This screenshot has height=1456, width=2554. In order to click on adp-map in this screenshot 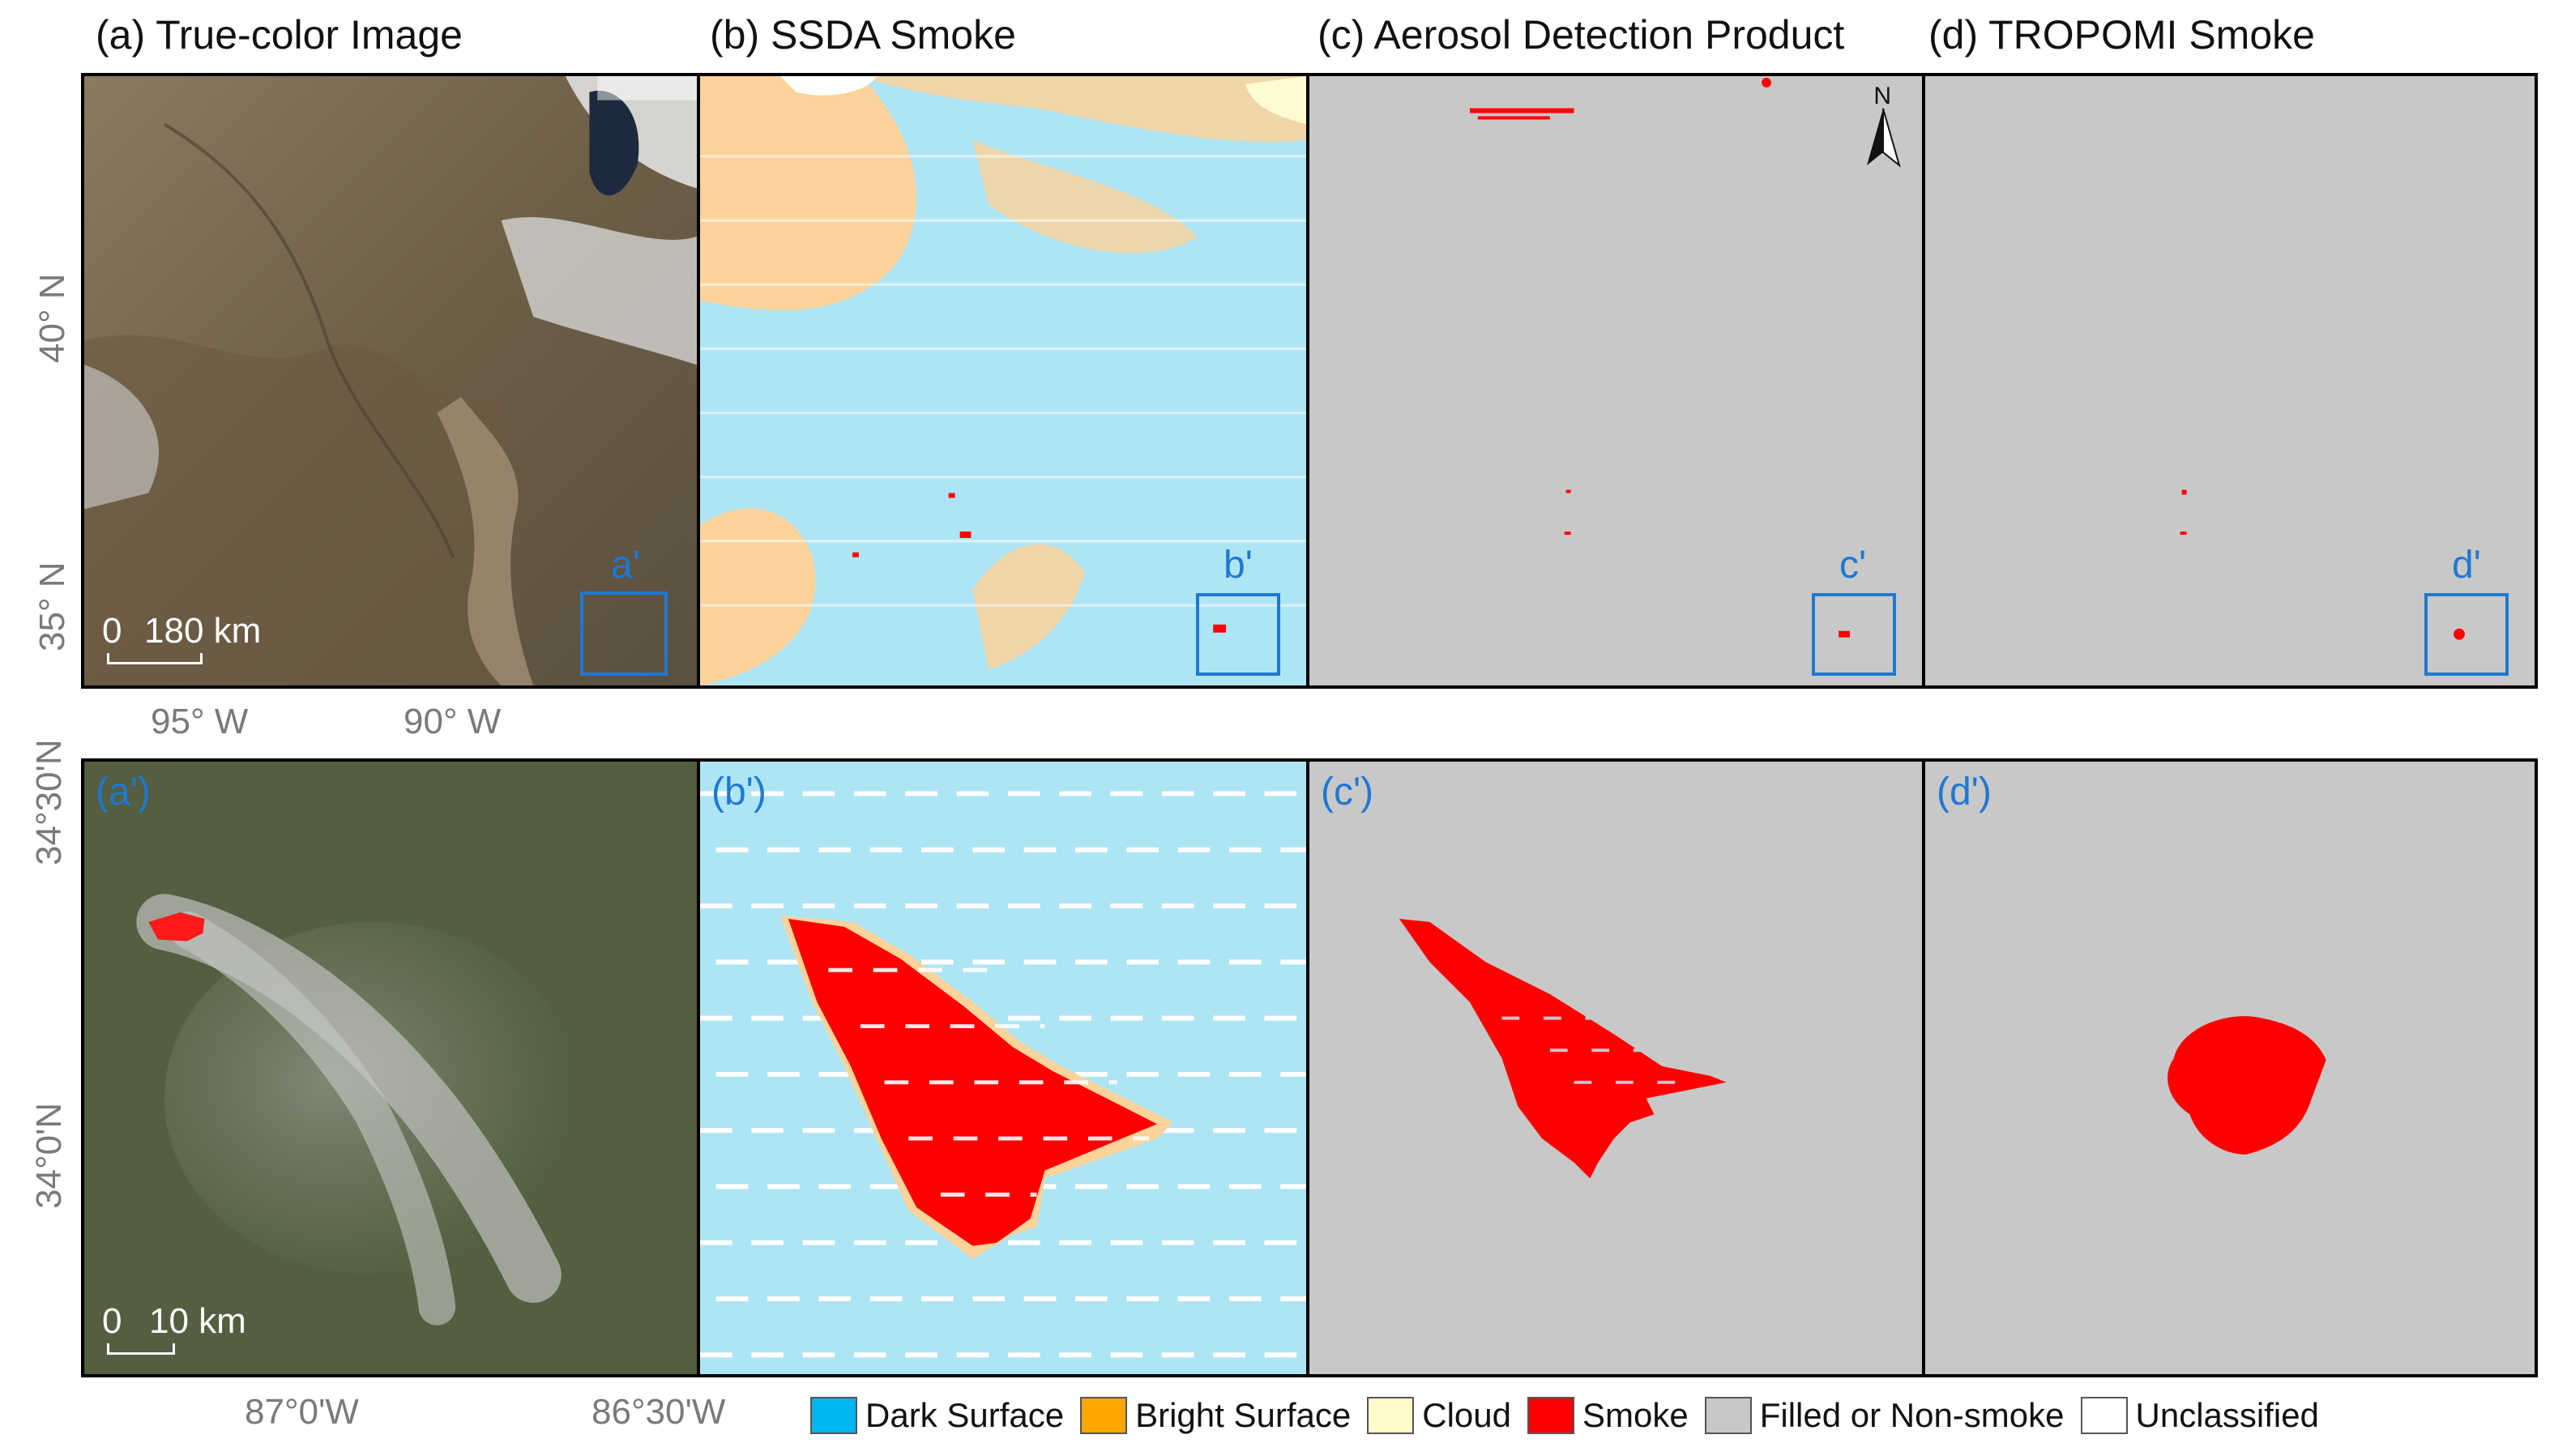, I will do `click(1615, 381)`.